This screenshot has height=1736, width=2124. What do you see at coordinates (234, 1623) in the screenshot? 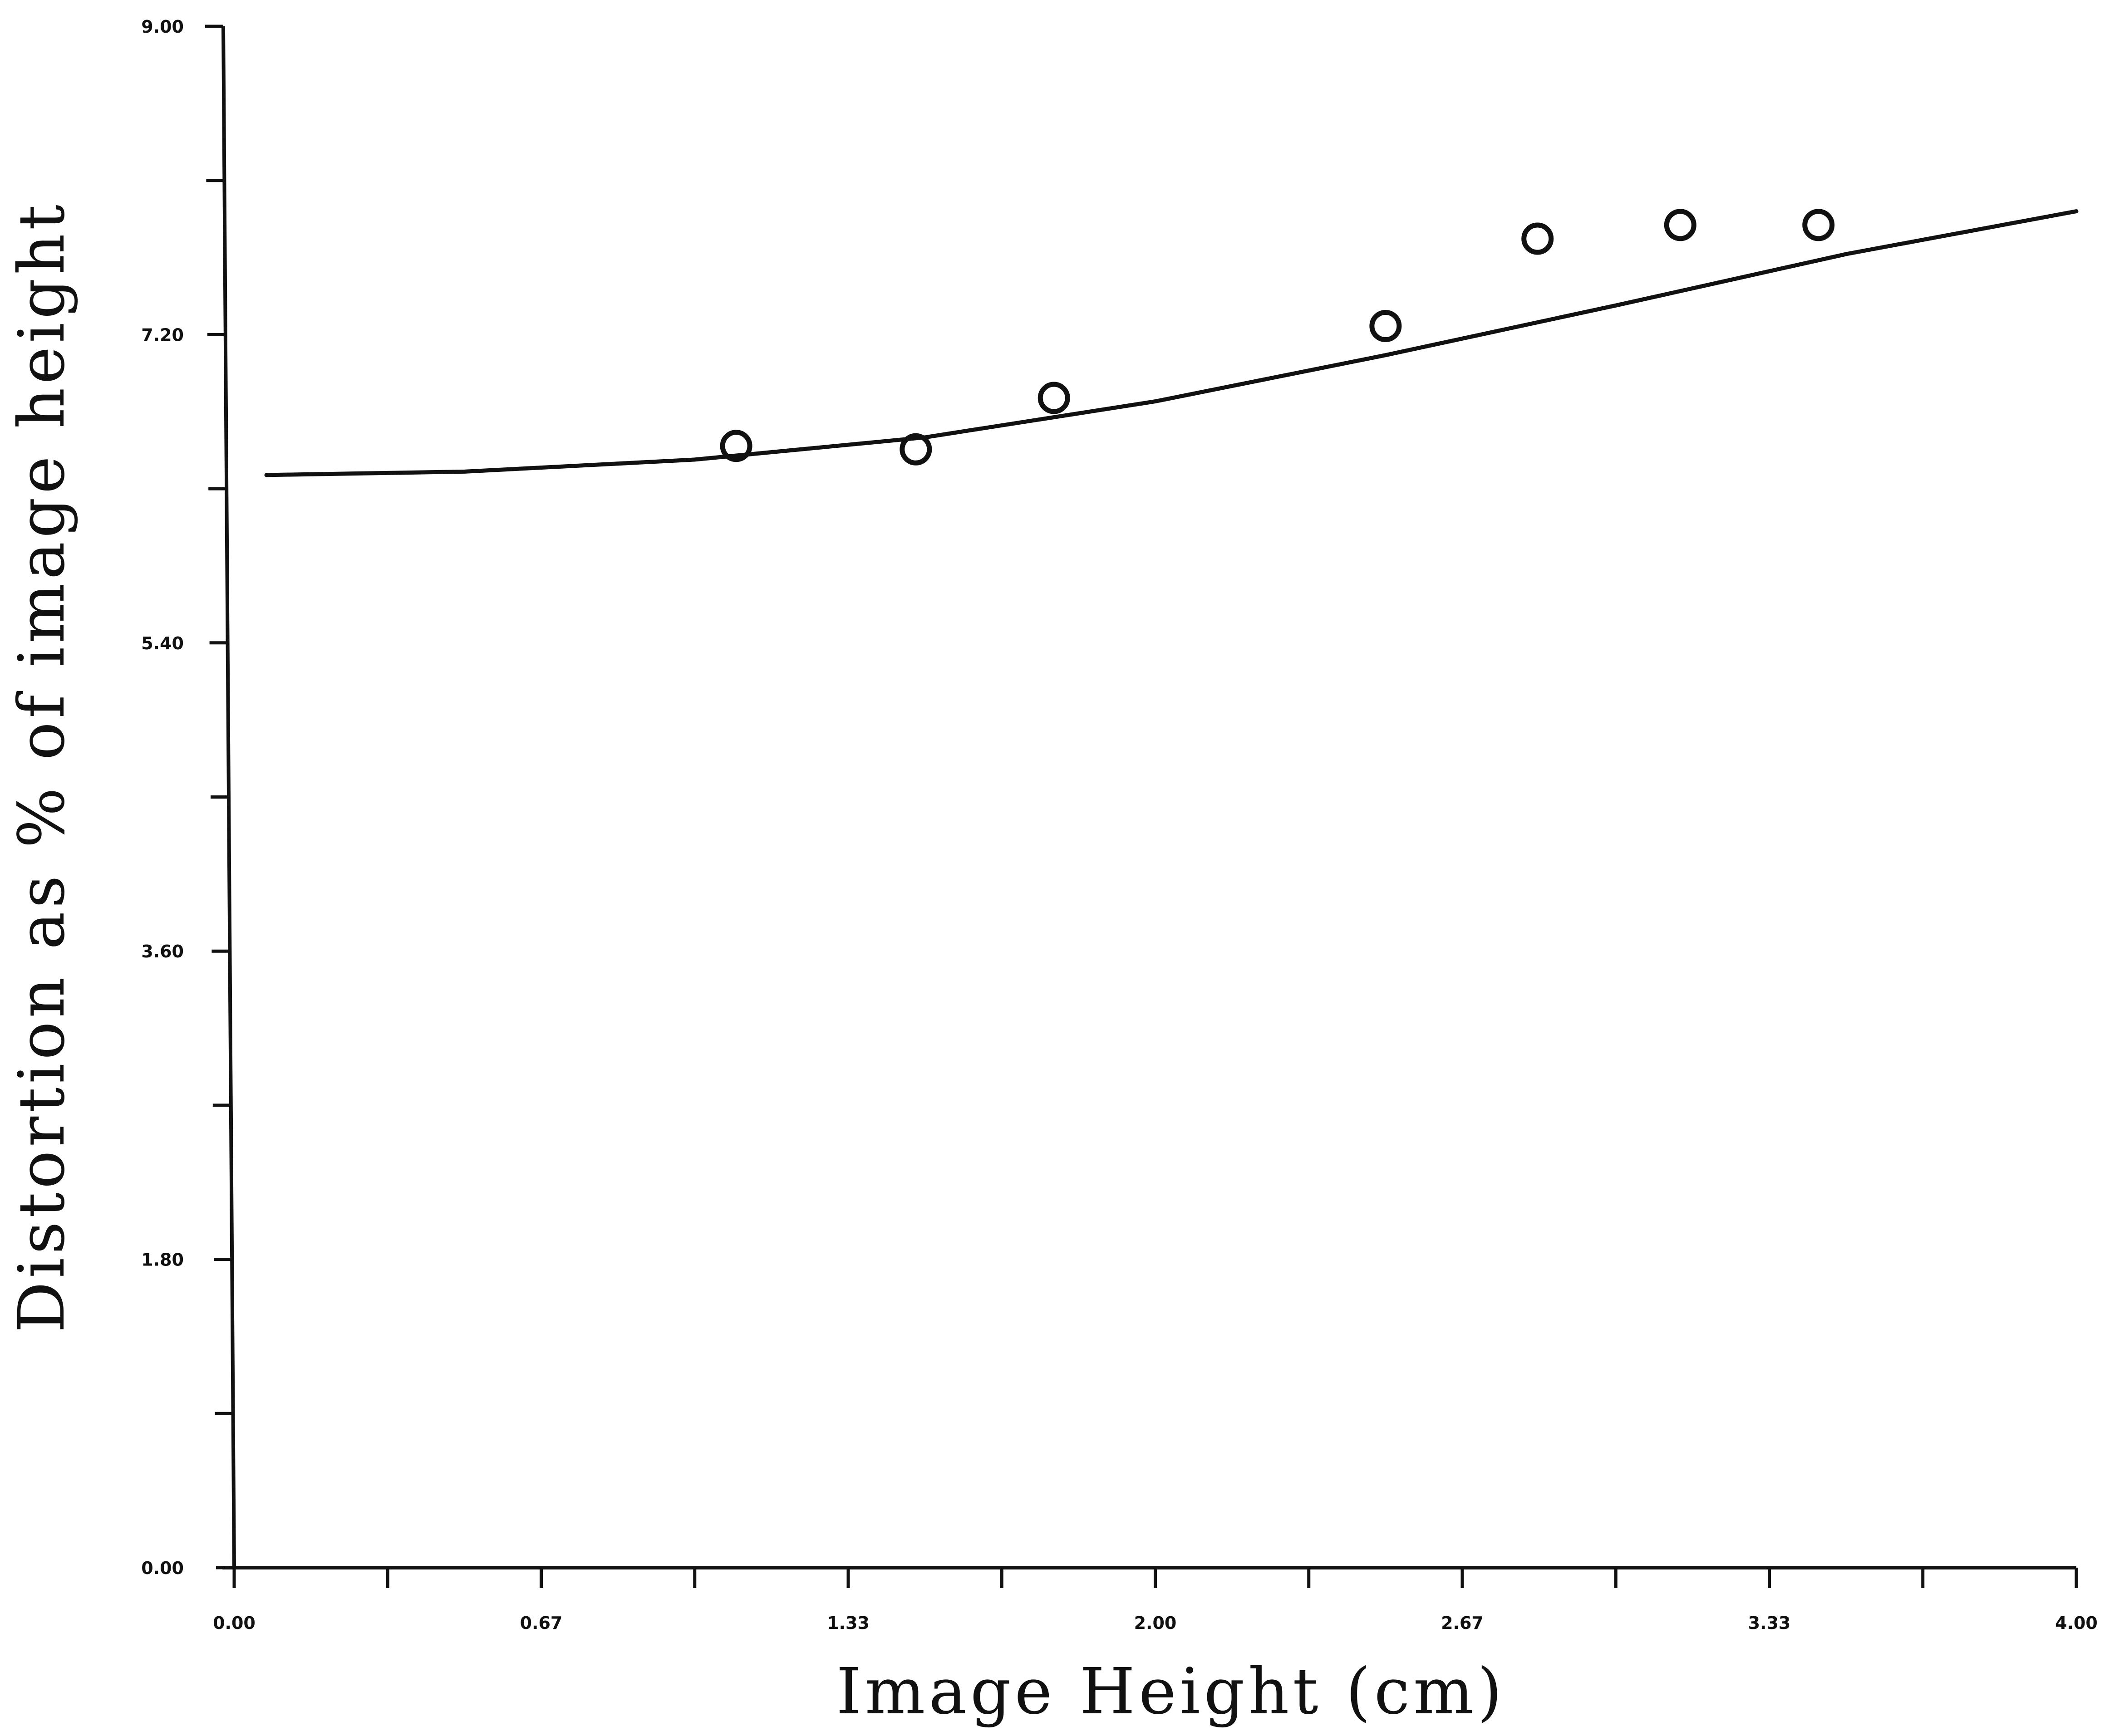
I see `x-tick-label: 0.00` at bounding box center [234, 1623].